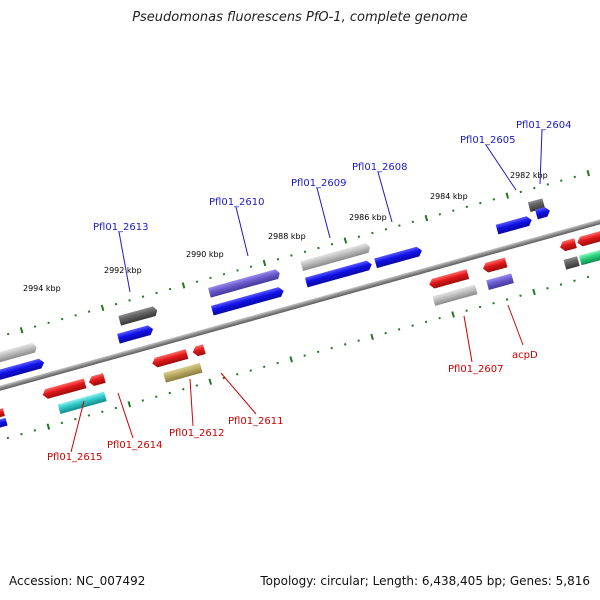  What do you see at coordinates (488, 140) in the screenshot?
I see `gene-label: Pfl01_2605` at bounding box center [488, 140].